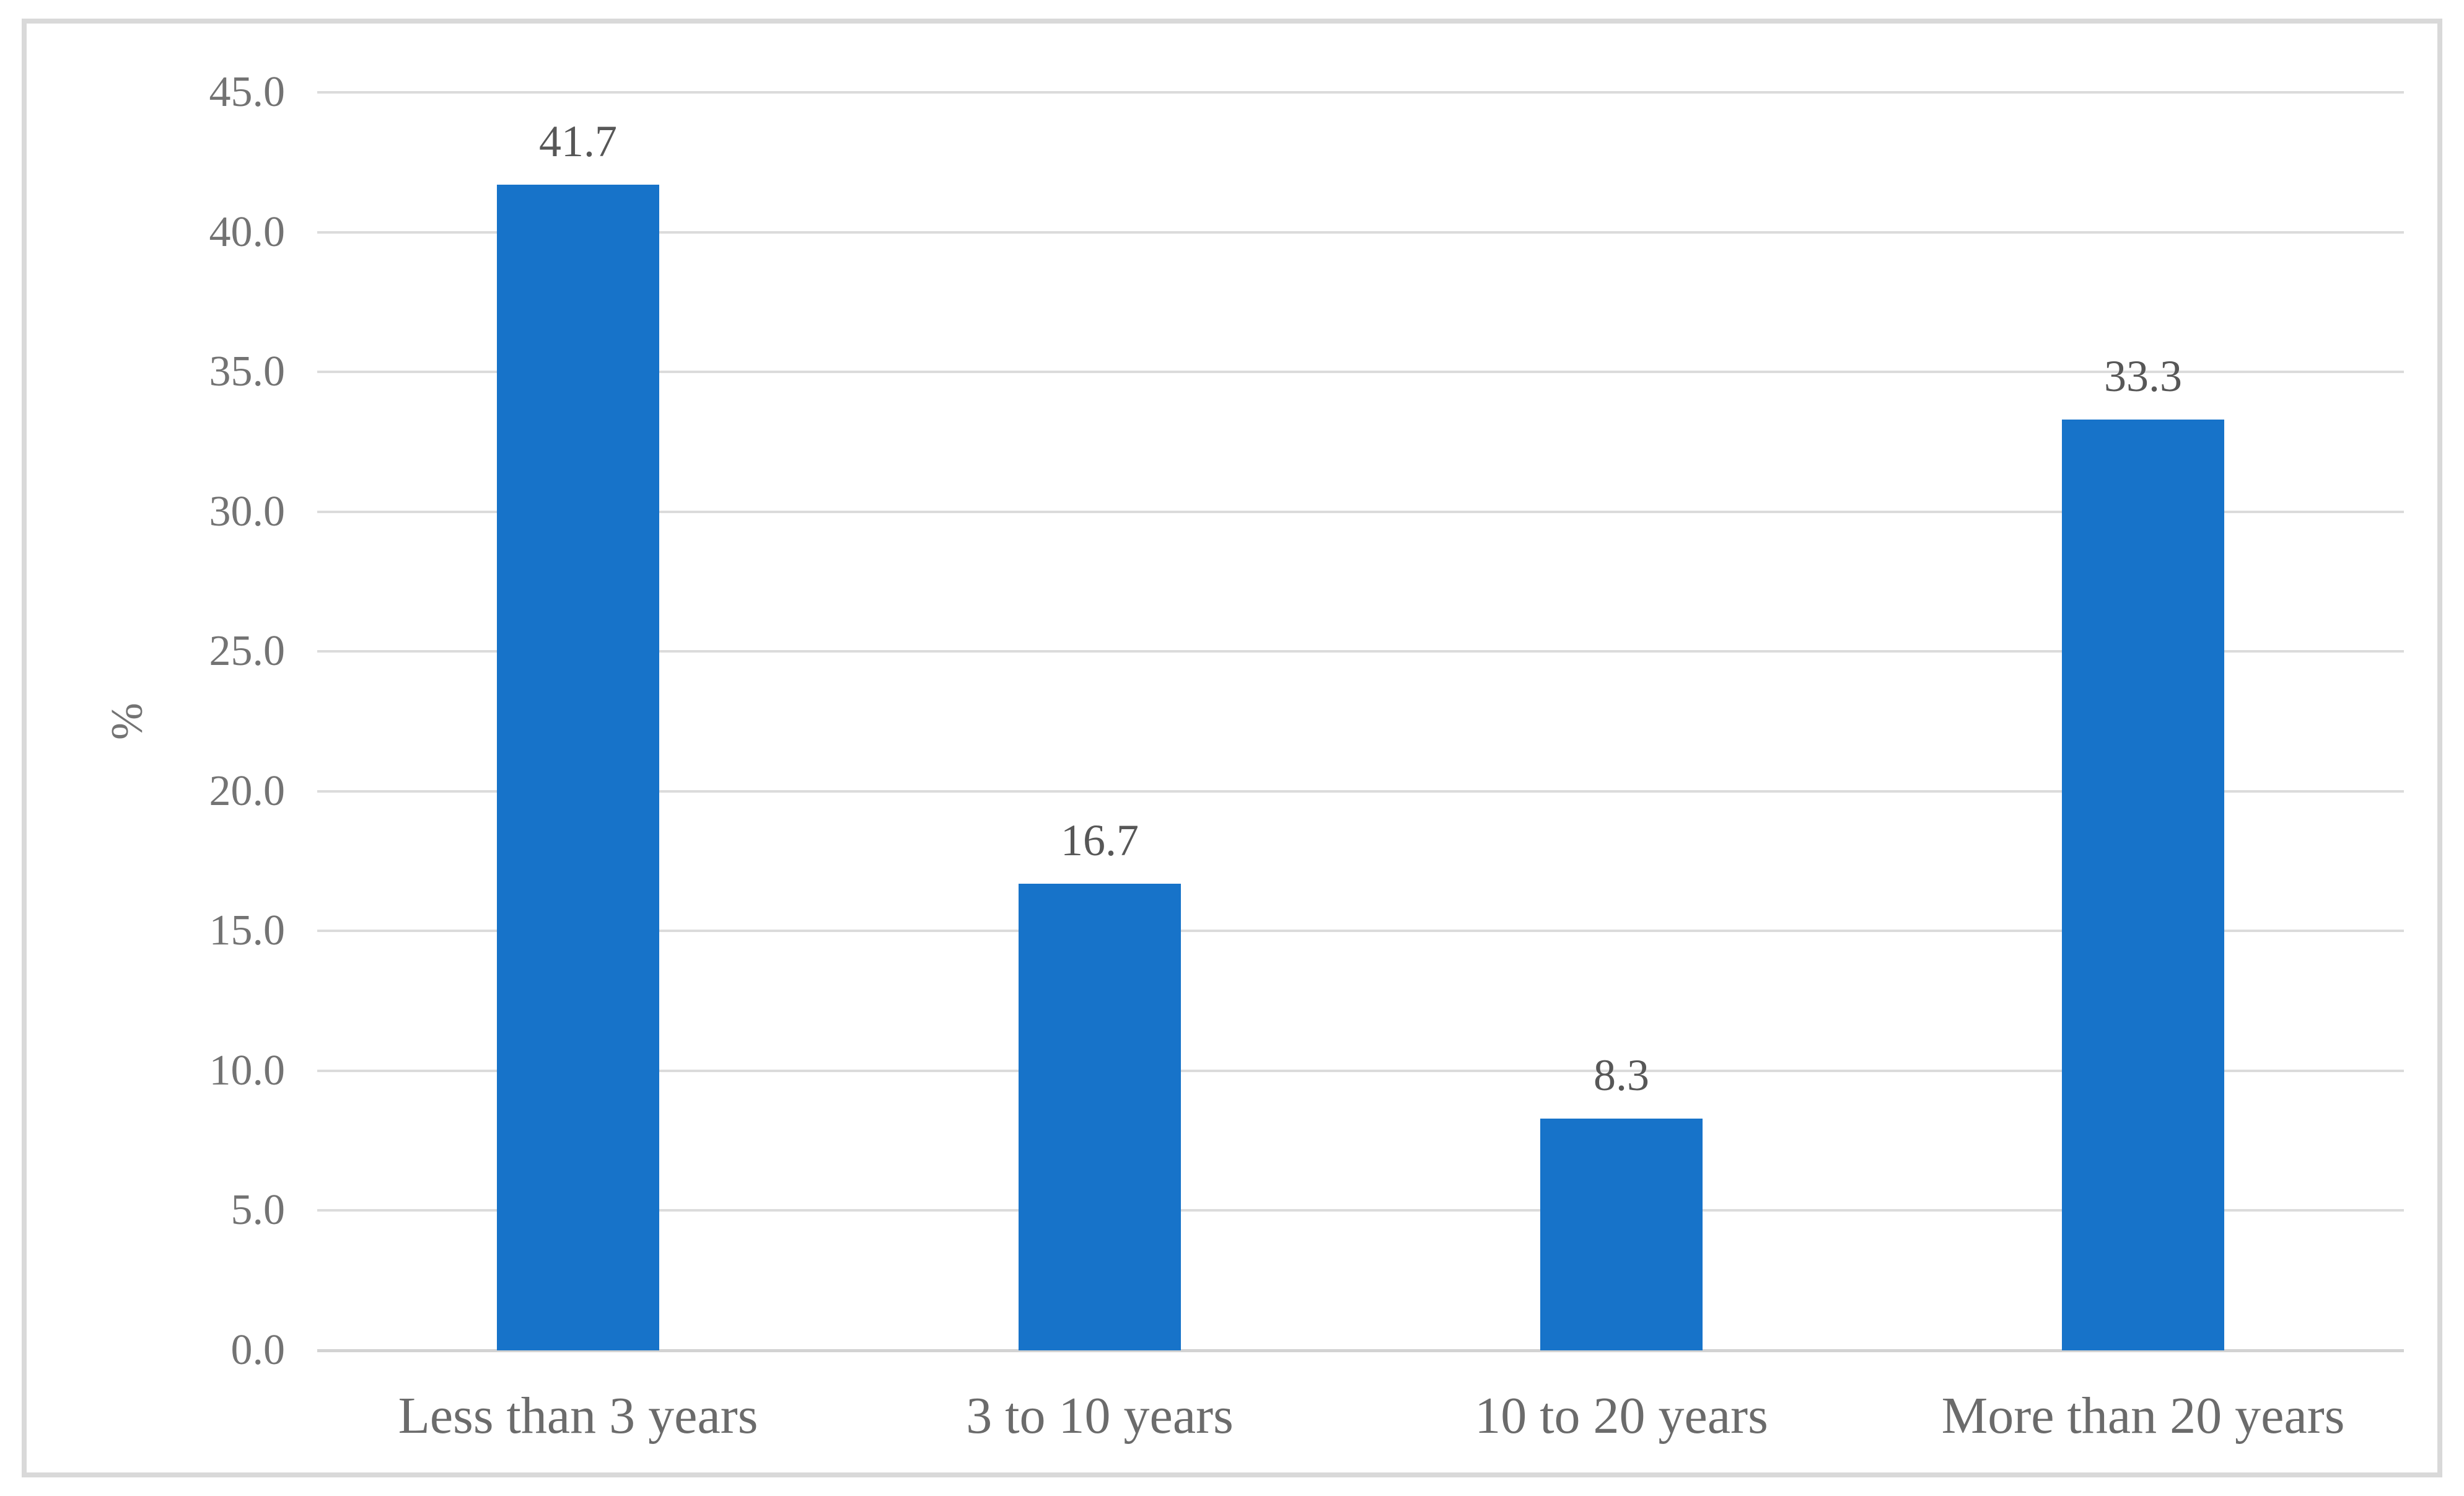  What do you see at coordinates (258, 1350) in the screenshot?
I see `y-tick-label: 0.0` at bounding box center [258, 1350].